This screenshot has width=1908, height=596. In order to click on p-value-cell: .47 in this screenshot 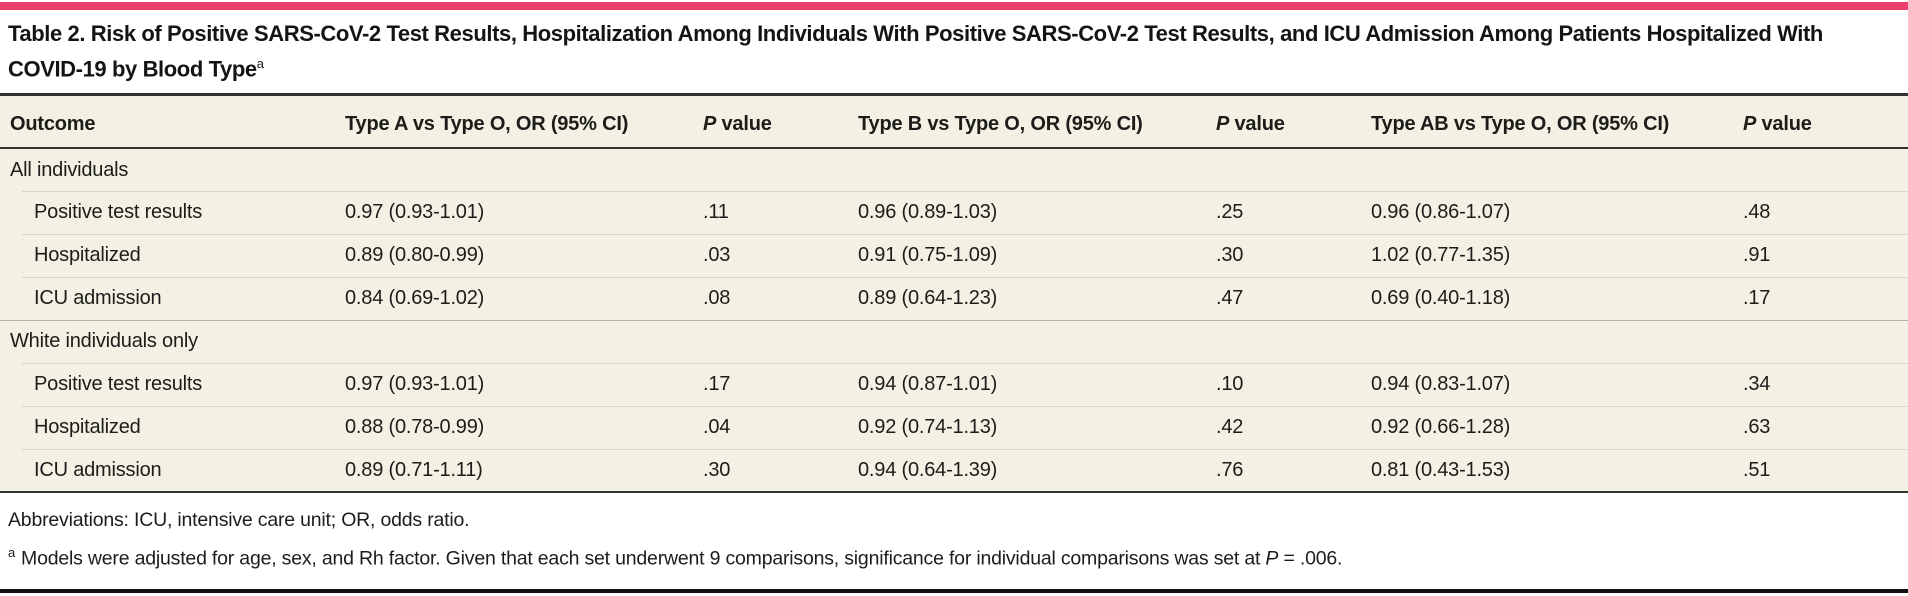, I will do `click(1293, 298)`.